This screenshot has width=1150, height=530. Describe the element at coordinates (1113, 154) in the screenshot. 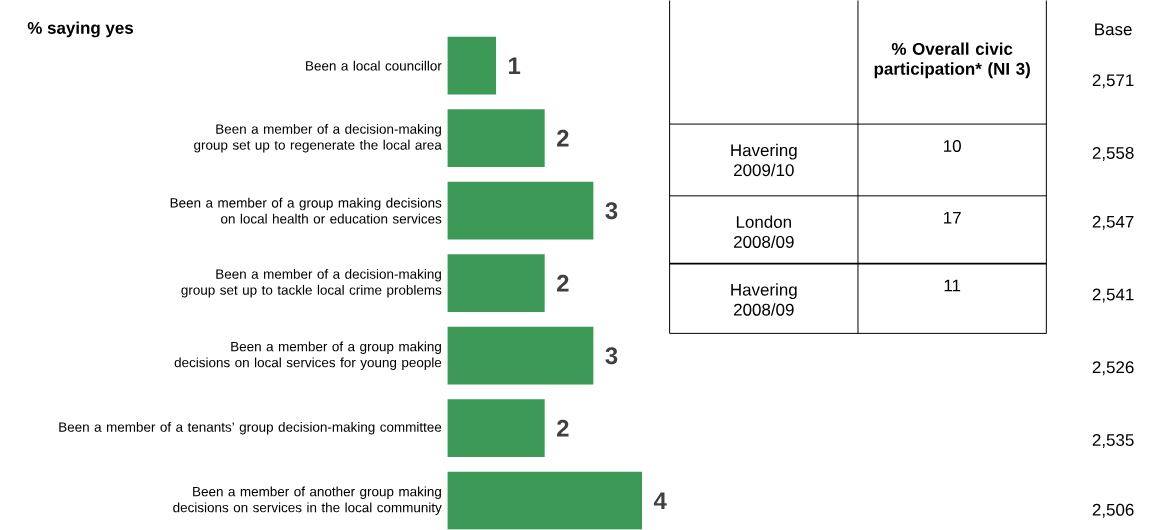

I see `text: 2,558` at that location.